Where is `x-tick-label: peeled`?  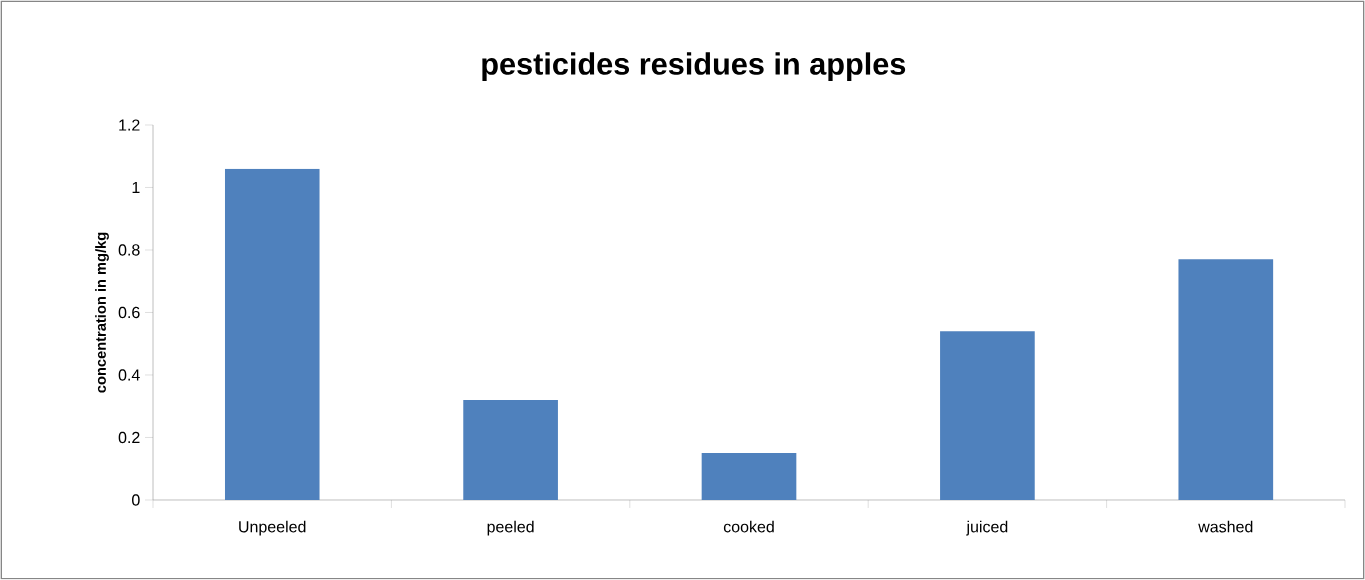
x-tick-label: peeled is located at coordinates (510, 528).